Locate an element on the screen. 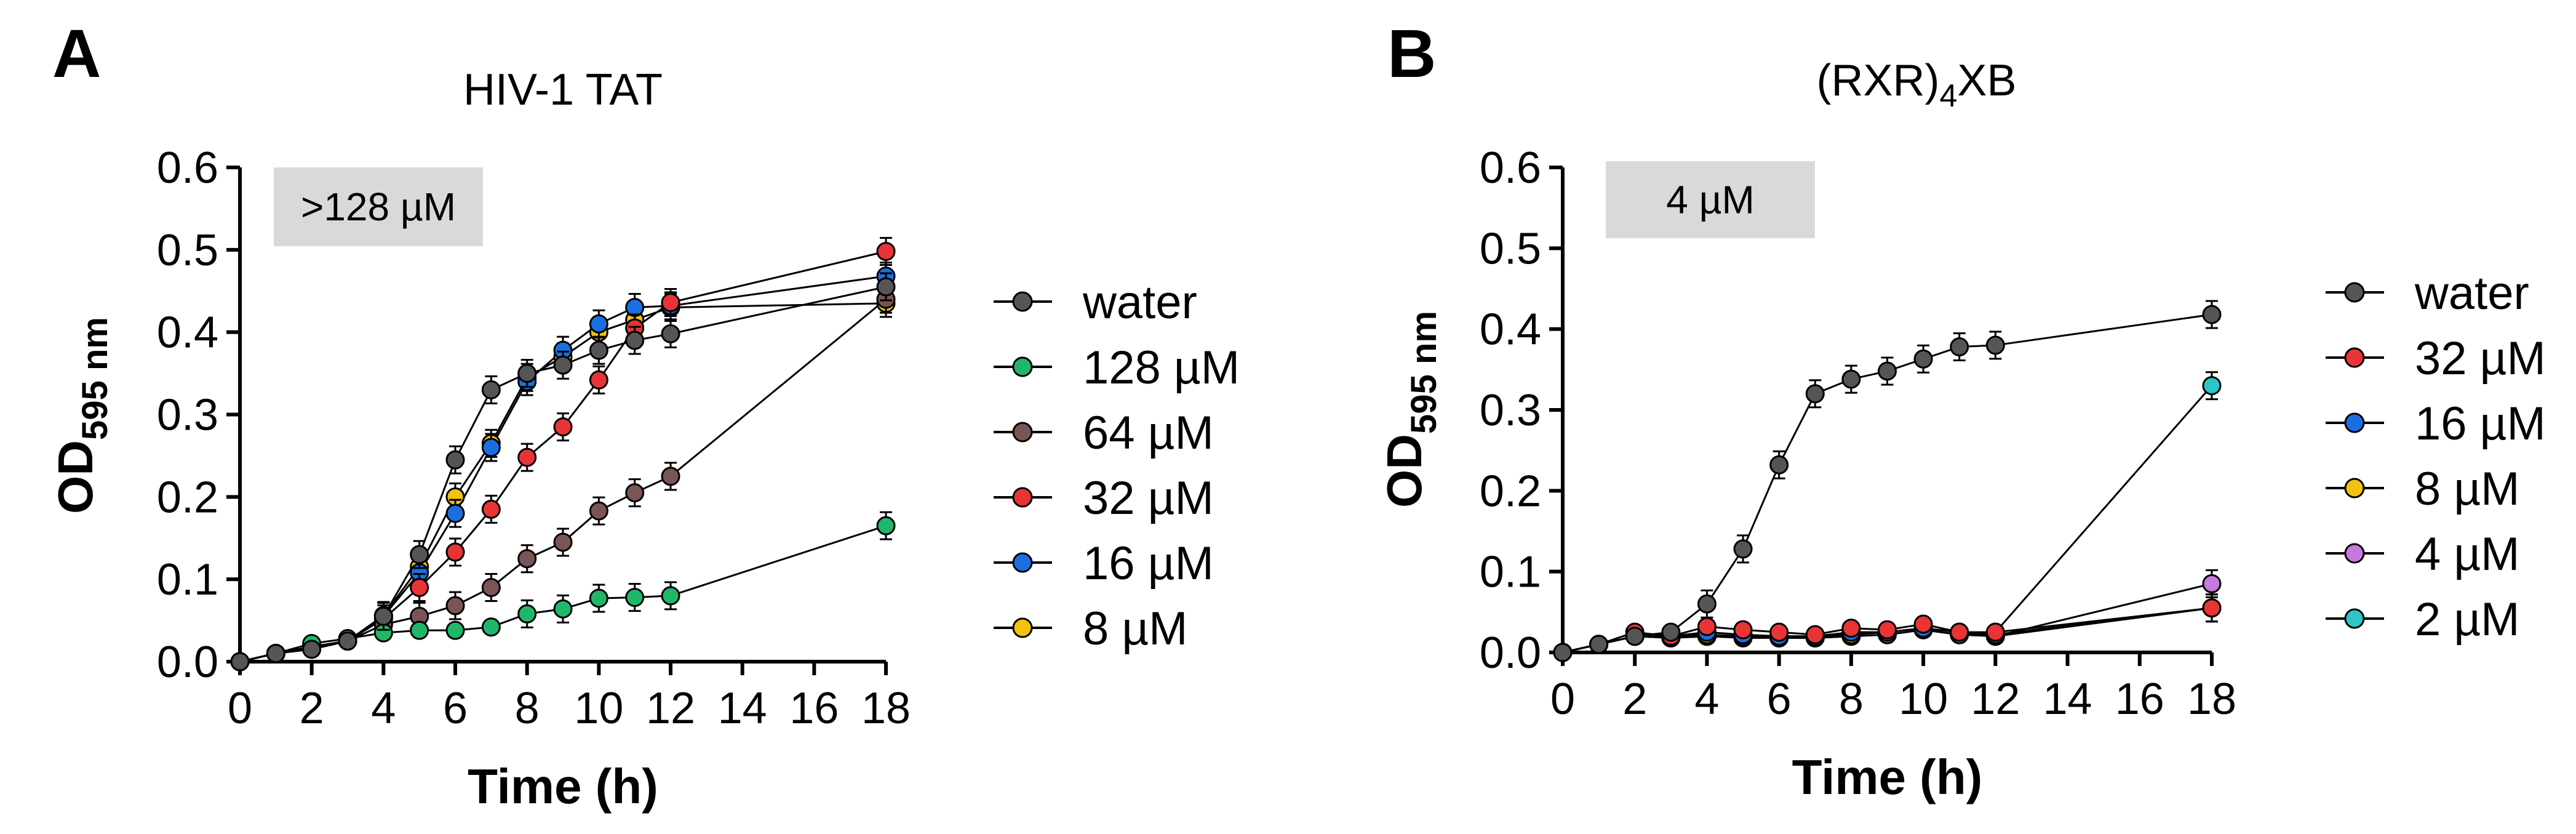 The height and width of the screenshot is (834, 2576). panel-a-y-tick-label: 0.4 is located at coordinates (187, 333).